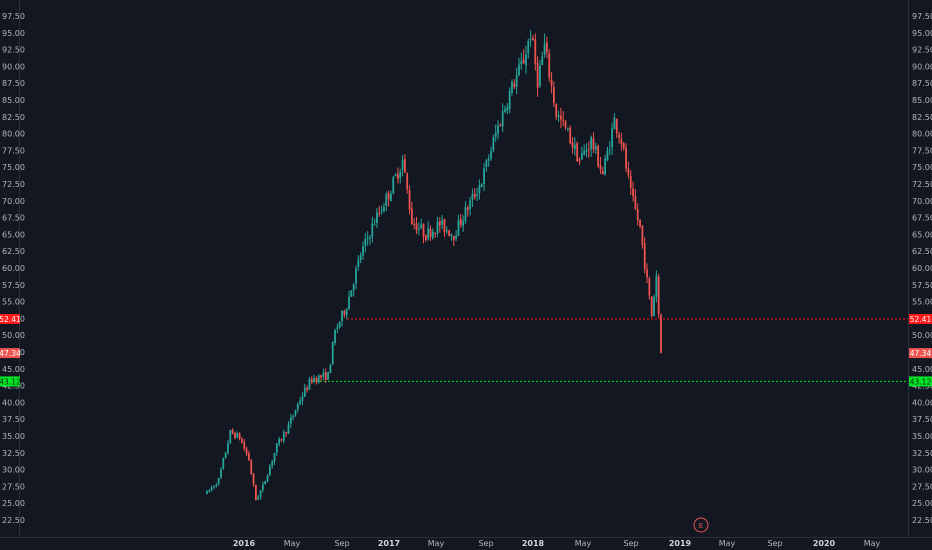 This screenshot has width=932, height=550. I want to click on earnings-label: E, so click(701, 526).